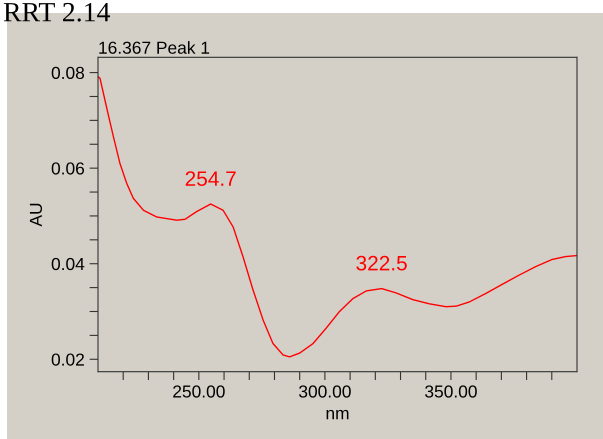 This screenshot has height=439, width=603. What do you see at coordinates (211, 178) in the screenshot?
I see `annotation: 254.7` at bounding box center [211, 178].